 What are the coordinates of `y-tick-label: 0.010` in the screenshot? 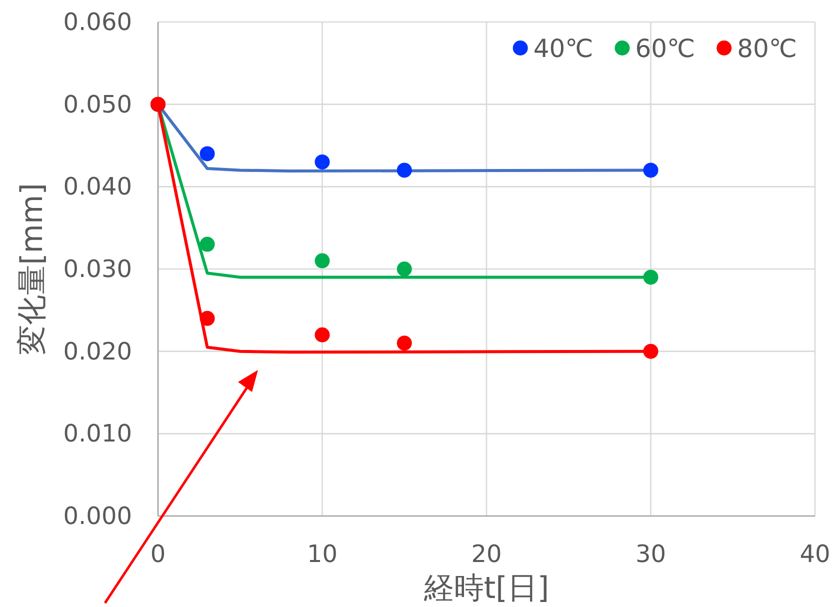 It's located at (97, 434).